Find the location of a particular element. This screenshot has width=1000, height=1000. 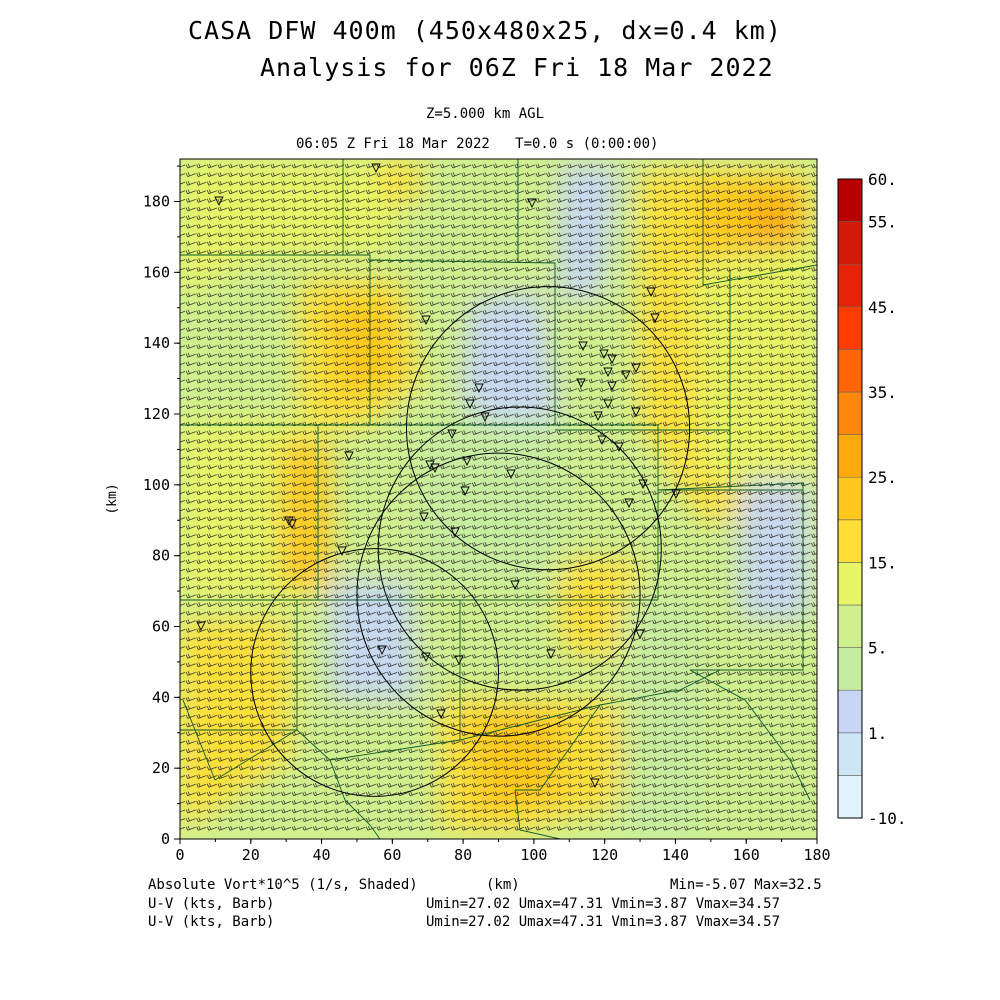

level-label: Z=5.000 km AGL is located at coordinates (485, 114).